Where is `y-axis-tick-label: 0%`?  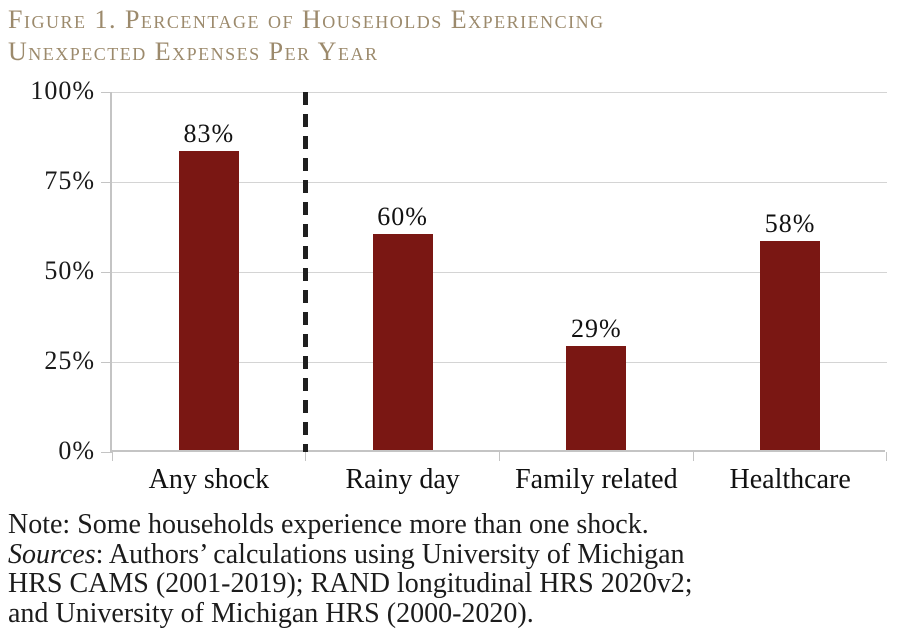 y-axis-tick-label: 0% is located at coordinates (76, 450).